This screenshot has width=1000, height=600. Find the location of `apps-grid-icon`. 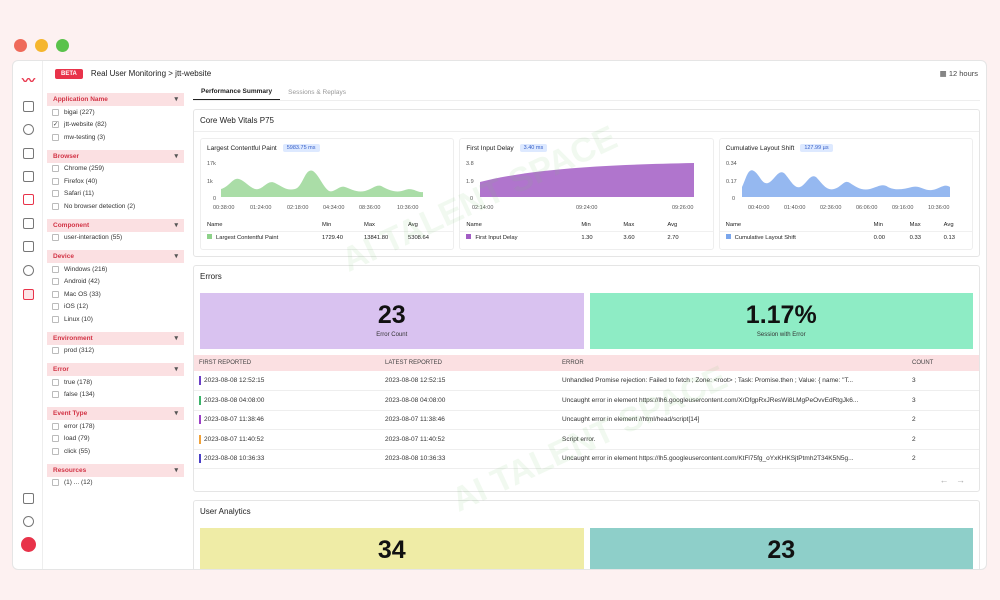

apps-grid-icon is located at coordinates (28, 498).